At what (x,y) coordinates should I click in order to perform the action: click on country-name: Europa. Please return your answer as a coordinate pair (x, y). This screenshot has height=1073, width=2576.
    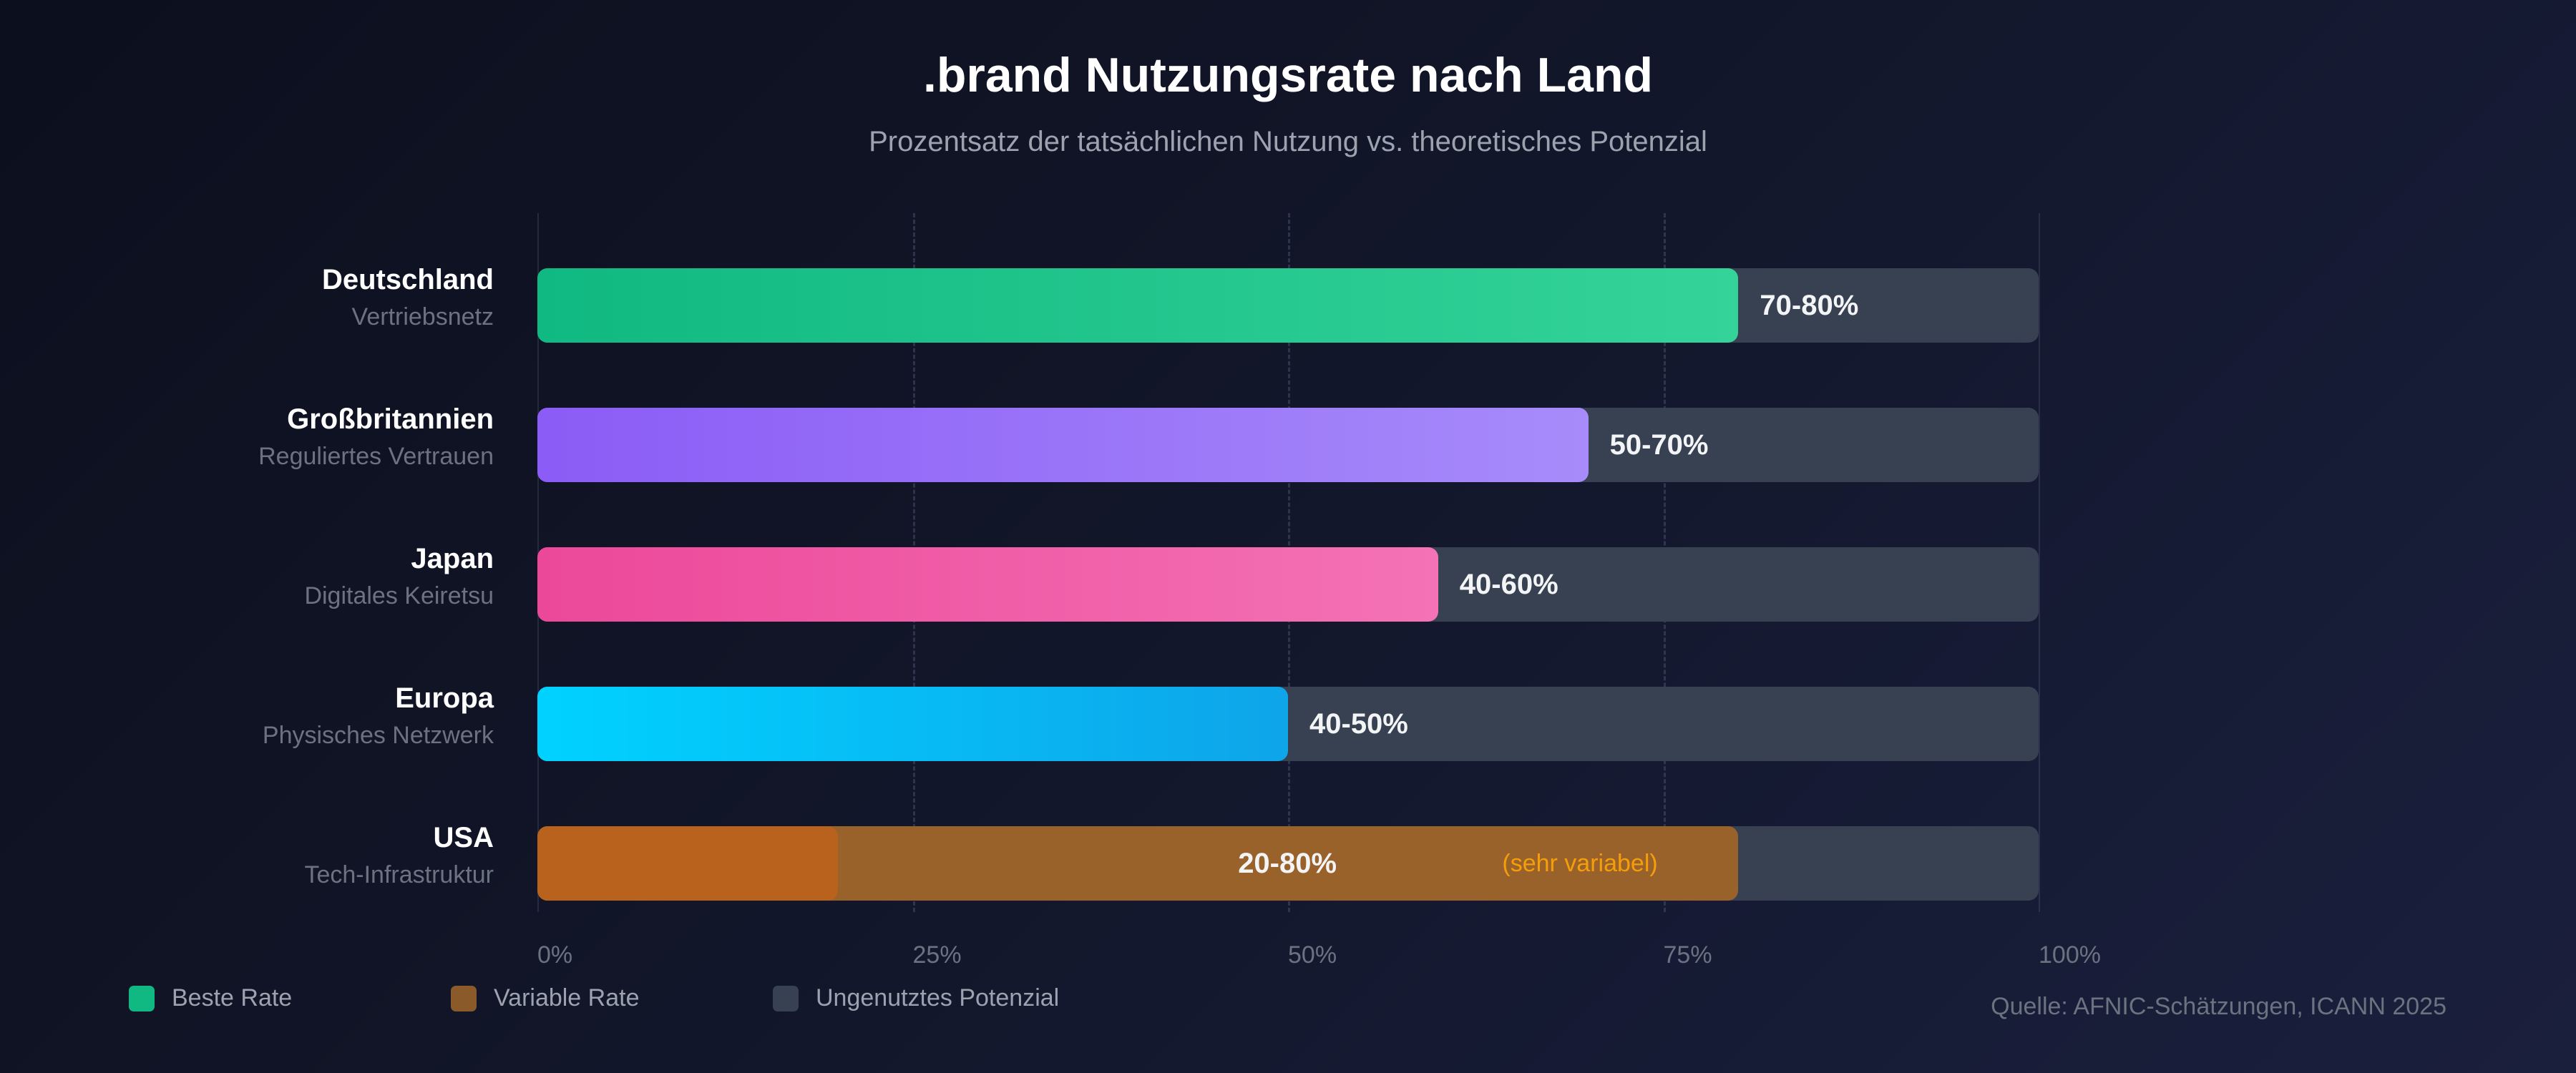
    Looking at the image, I should click on (444, 698).